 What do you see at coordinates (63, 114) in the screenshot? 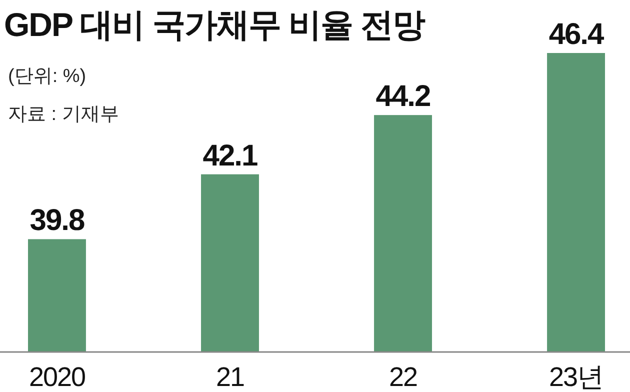
I see `annotation: 자료 : 기재부` at bounding box center [63, 114].